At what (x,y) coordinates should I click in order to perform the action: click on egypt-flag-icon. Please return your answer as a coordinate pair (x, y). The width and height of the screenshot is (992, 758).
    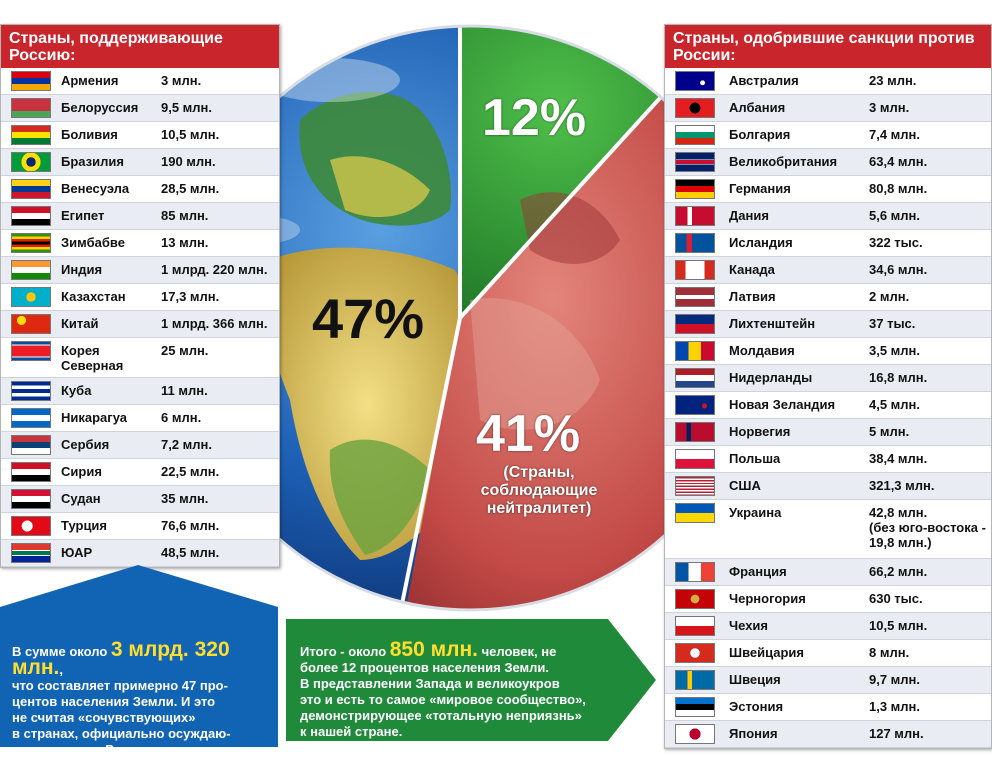
    Looking at the image, I should click on (31, 216).